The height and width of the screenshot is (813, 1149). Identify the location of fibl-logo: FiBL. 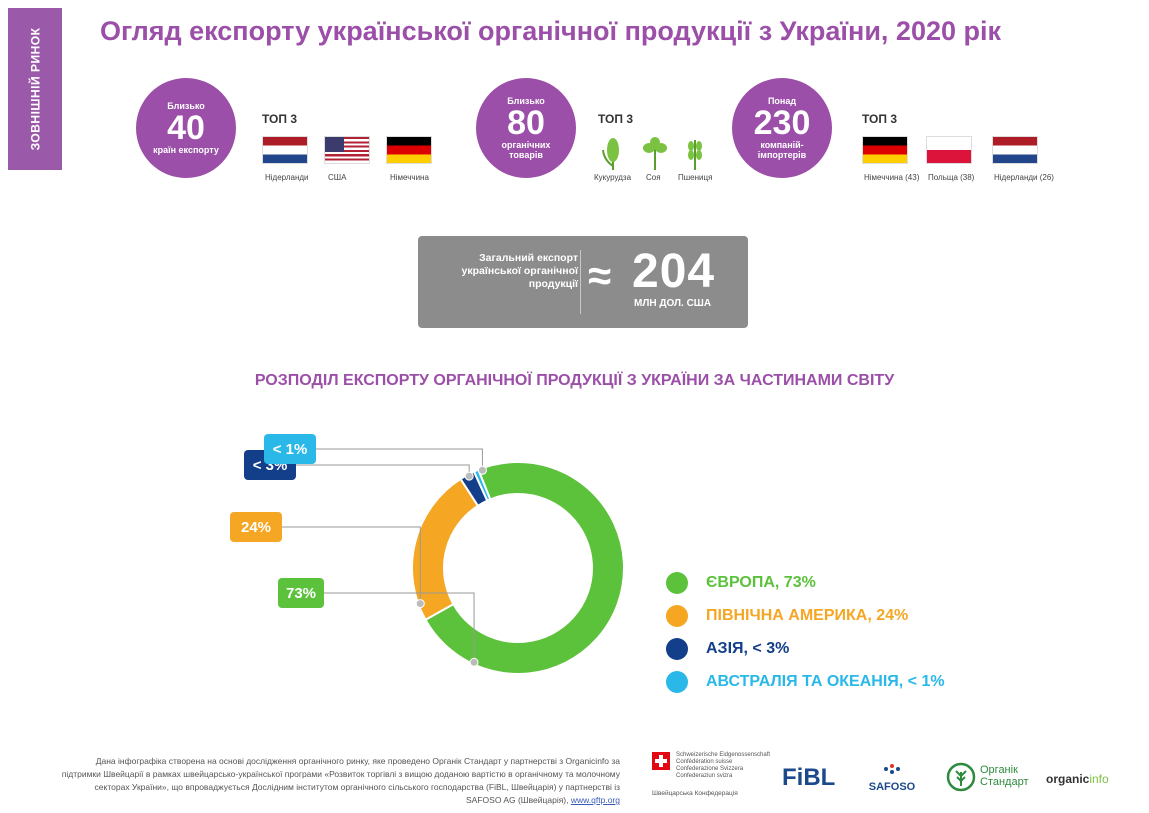
(809, 777).